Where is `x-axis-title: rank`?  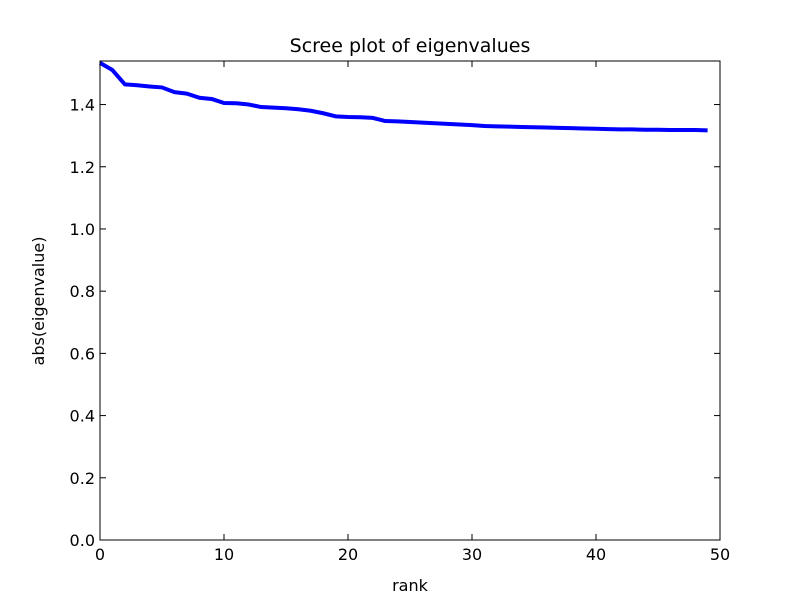
x-axis-title: rank is located at coordinates (410, 585).